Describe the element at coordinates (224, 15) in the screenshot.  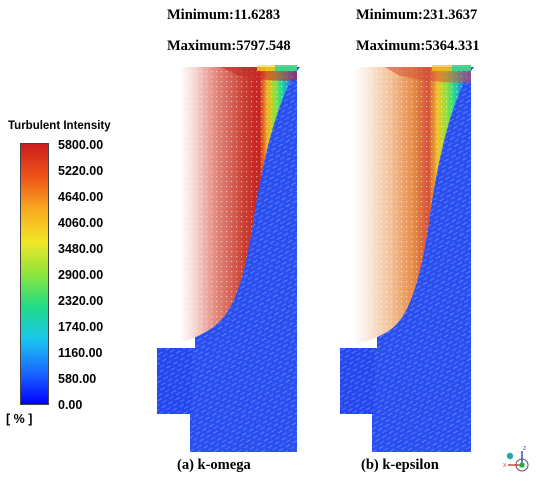
I see `panel-a-minimum: Minimum:11.6283` at that location.